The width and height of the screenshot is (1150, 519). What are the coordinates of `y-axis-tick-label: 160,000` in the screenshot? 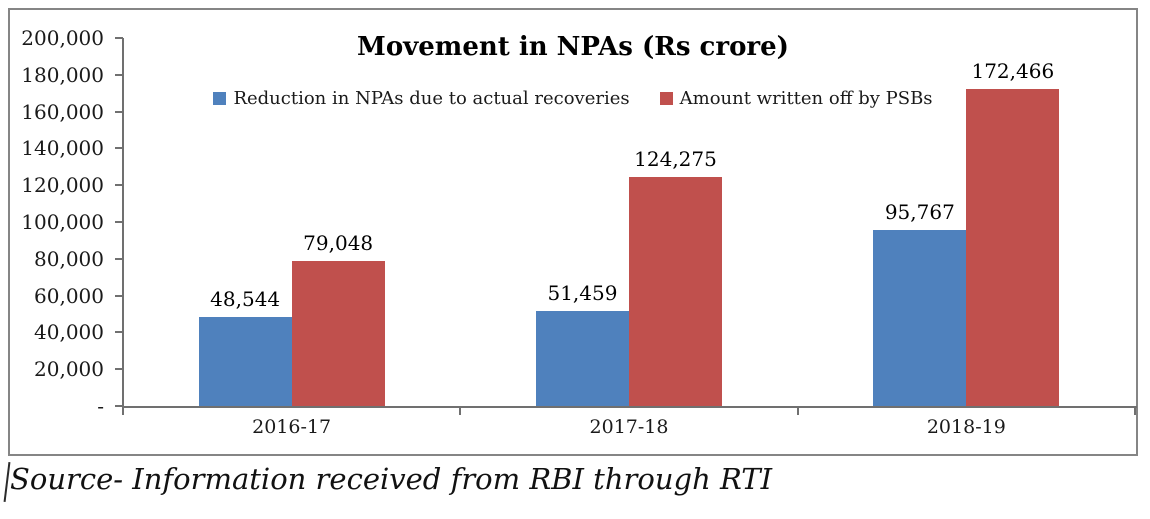 It's located at (62, 111).